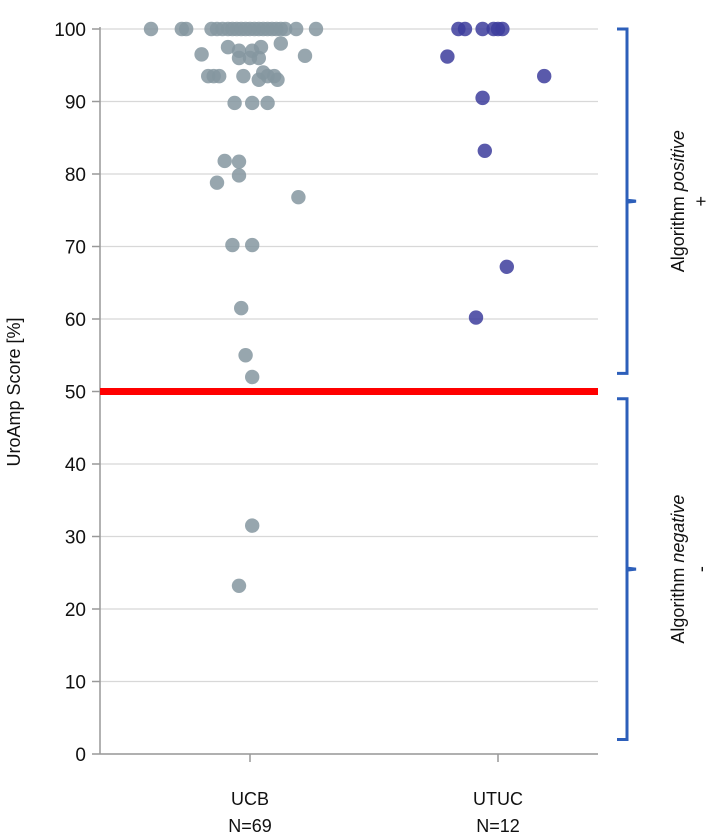  I want to click on y-tick-label: 50, so click(75, 393).